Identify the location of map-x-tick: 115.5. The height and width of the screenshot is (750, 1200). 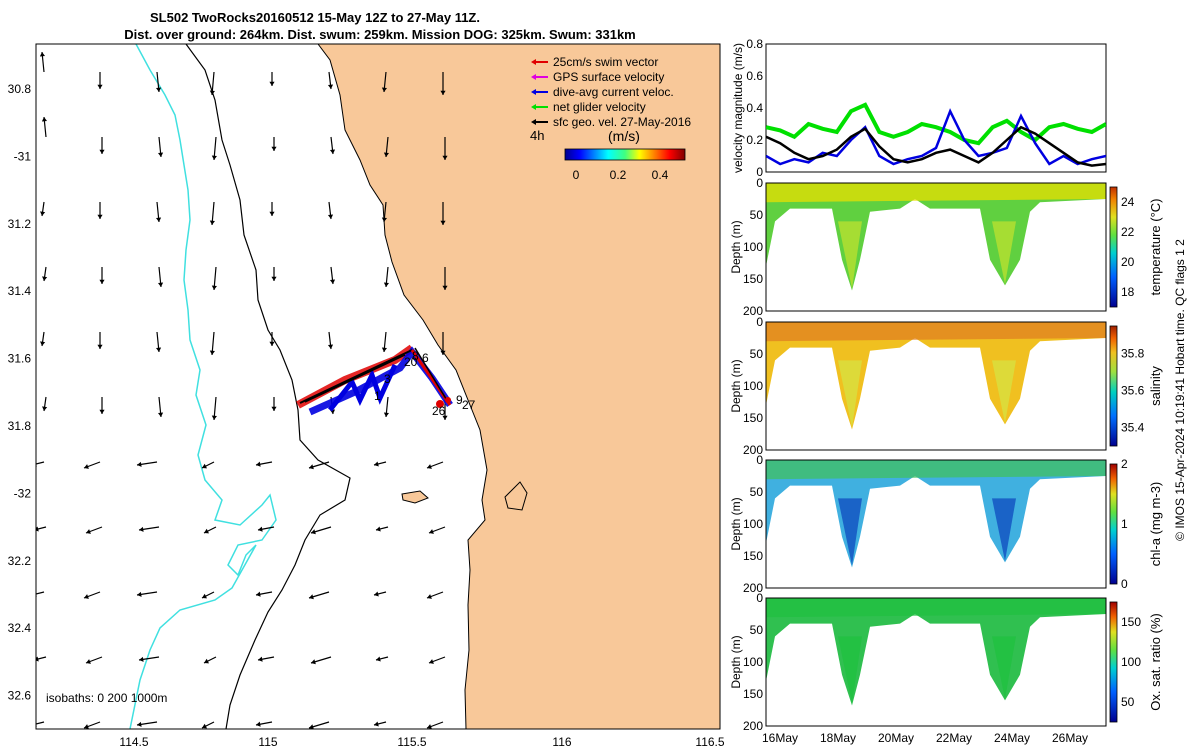
(411, 742).